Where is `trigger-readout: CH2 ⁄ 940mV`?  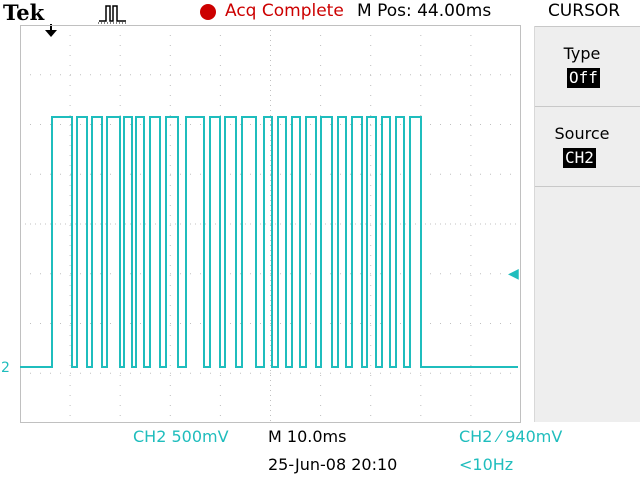 trigger-readout: CH2 ⁄ 940mV is located at coordinates (511, 436).